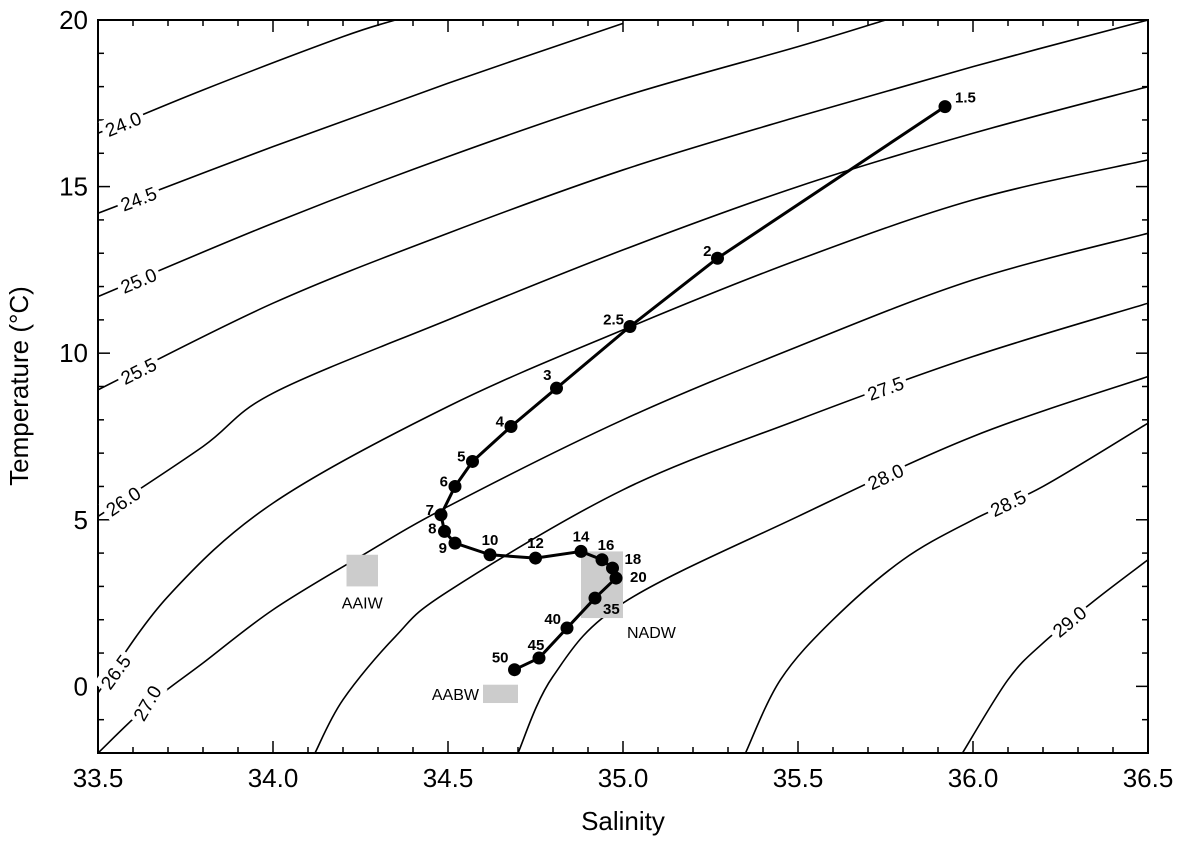 The image size is (1188, 842). I want to click on water-mass-label-aabw: AABW, so click(456, 695).